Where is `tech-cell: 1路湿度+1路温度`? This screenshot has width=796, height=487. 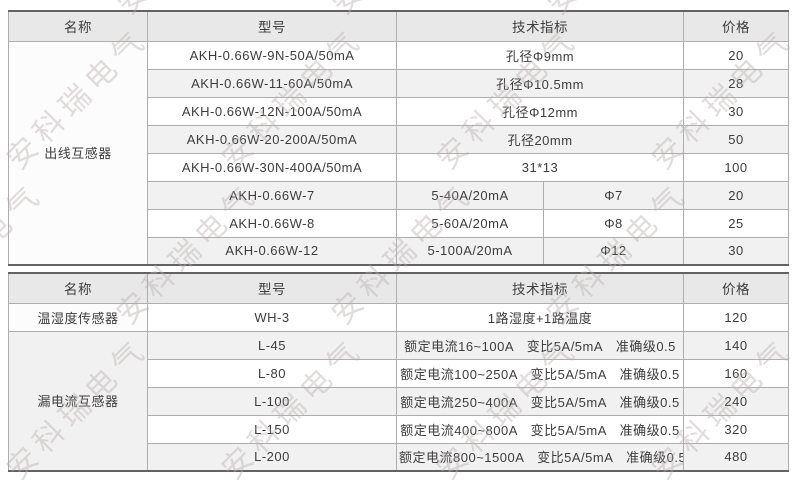 tech-cell: 1路湿度+1路温度 is located at coordinates (540, 317).